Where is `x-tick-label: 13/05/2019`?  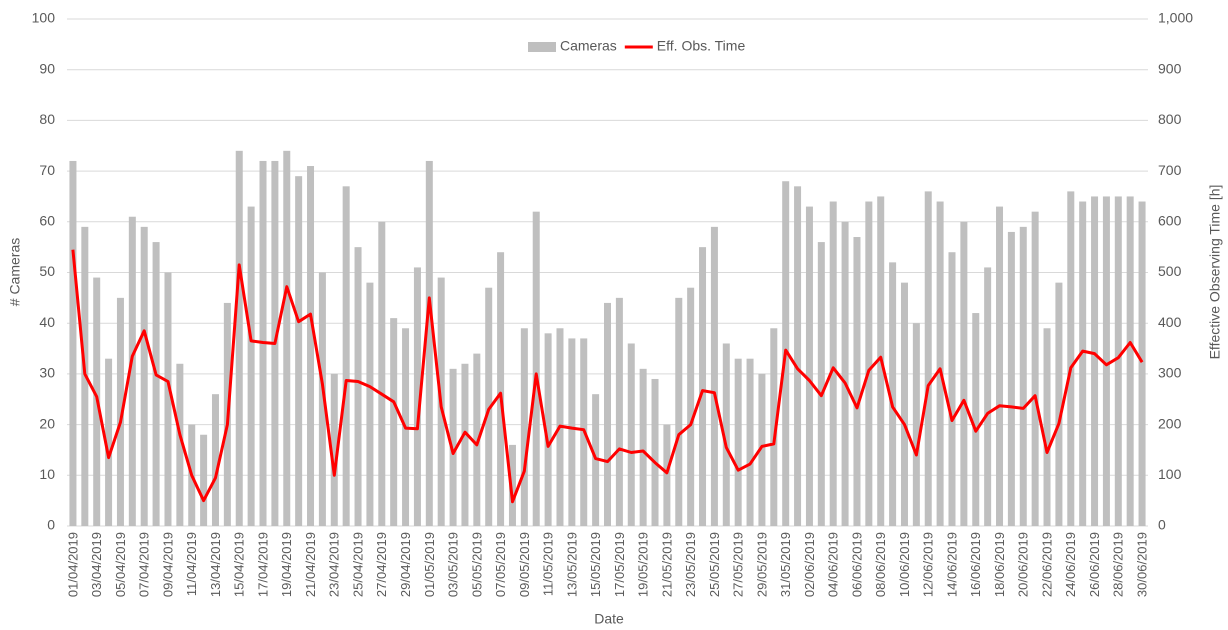 x-tick-label: 13/05/2019 is located at coordinates (571, 564).